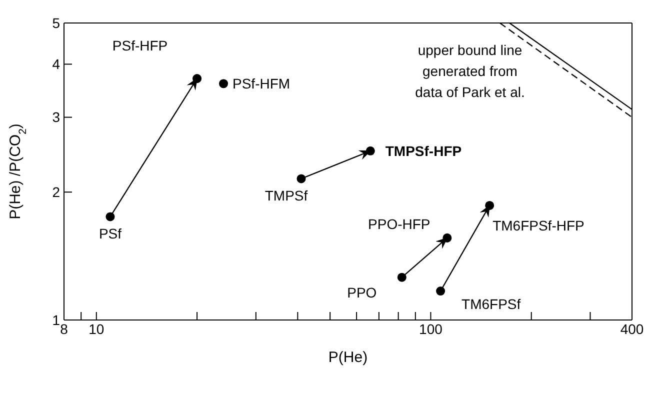 Image resolution: width=652 pixels, height=405 pixels. Describe the element at coordinates (56, 117) in the screenshot. I see `y-tick-label: 3` at that location.